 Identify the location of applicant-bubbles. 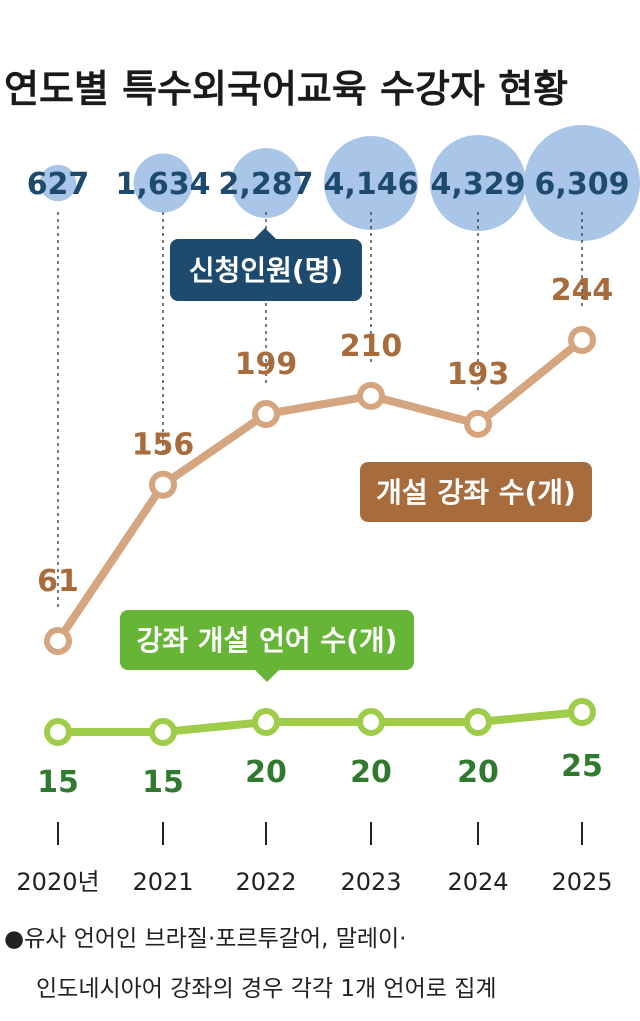
(339, 183).